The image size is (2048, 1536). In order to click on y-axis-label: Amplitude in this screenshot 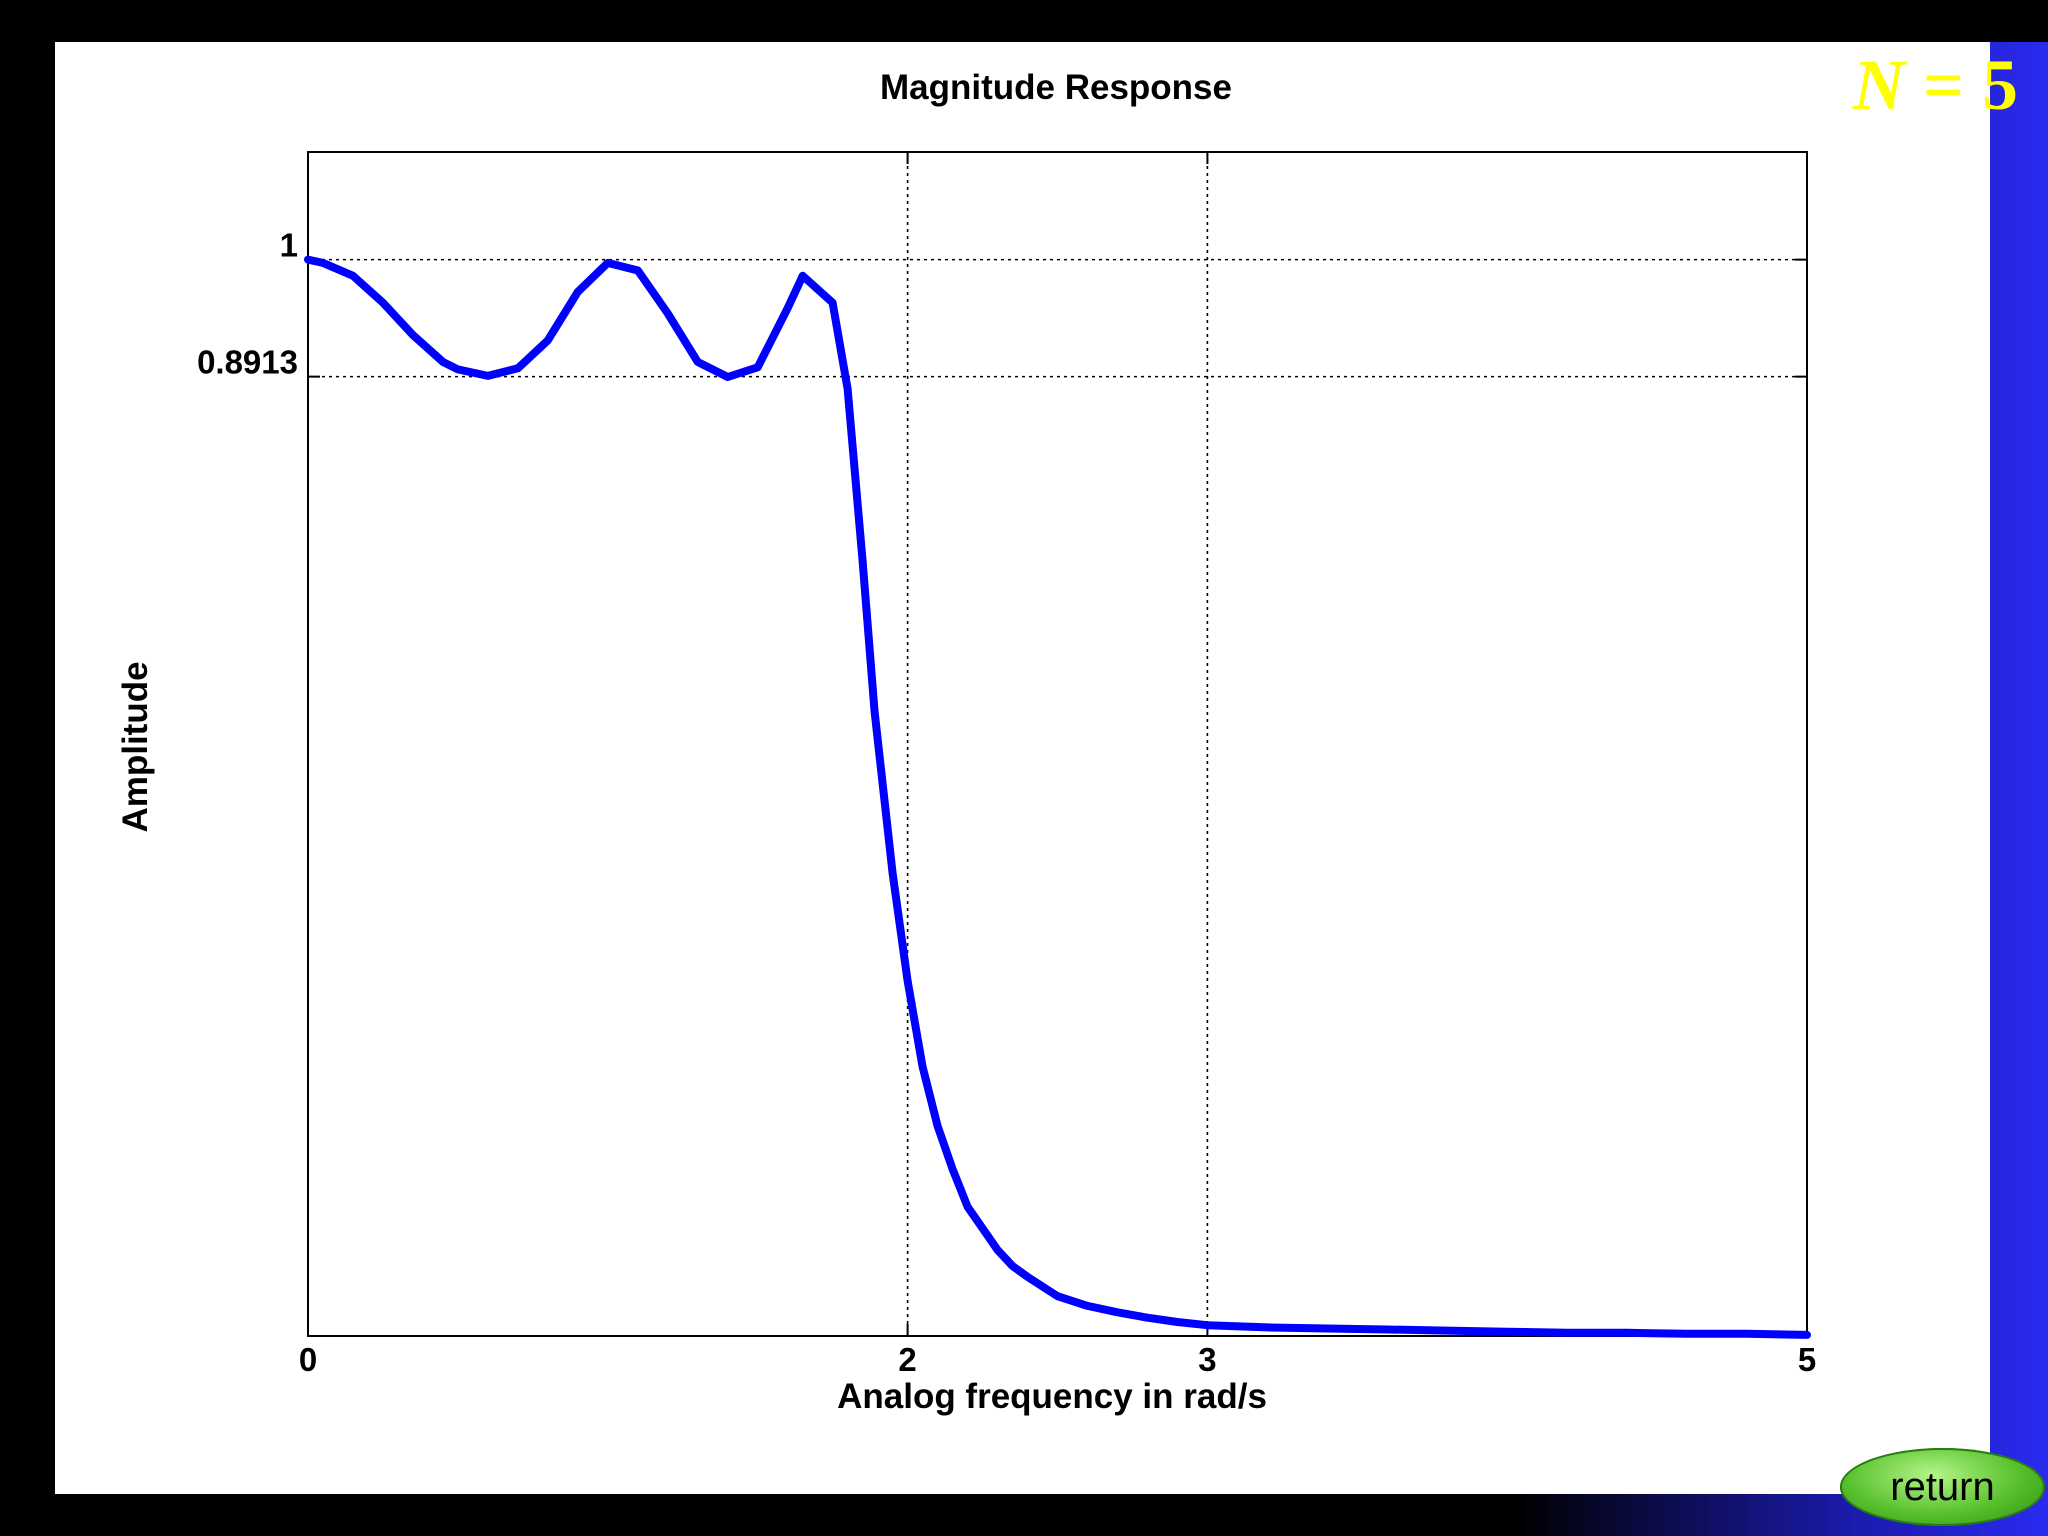, I will do `click(135, 746)`.